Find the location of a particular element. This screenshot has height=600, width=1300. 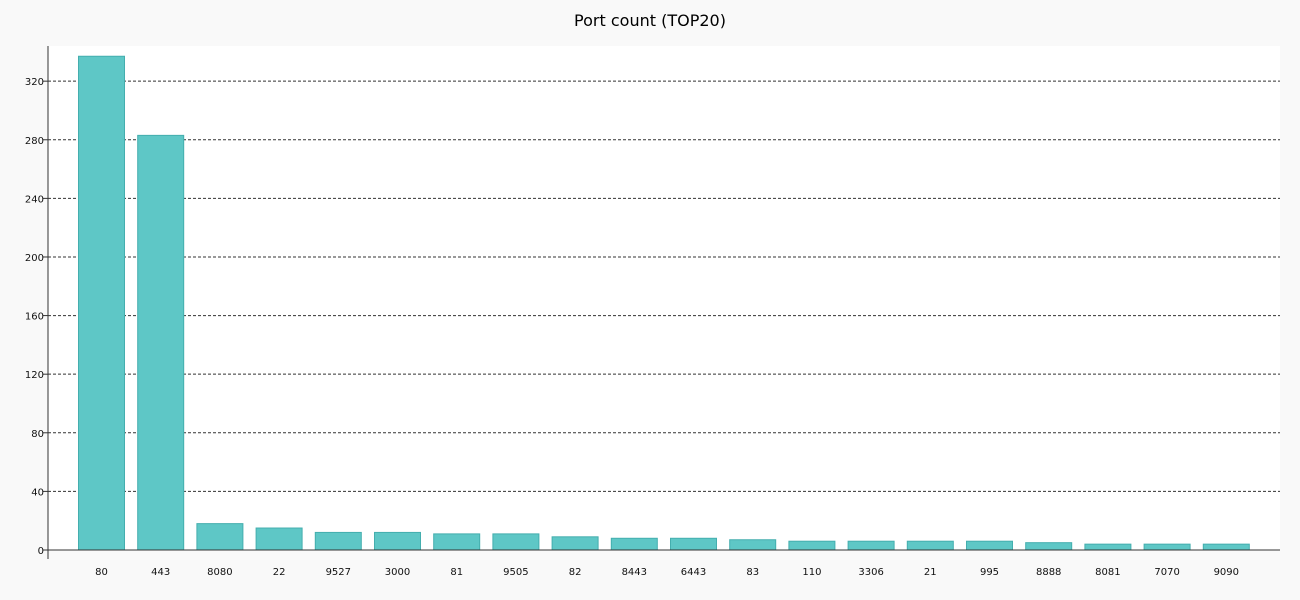

y-tick-label: 160 is located at coordinates (34, 317).